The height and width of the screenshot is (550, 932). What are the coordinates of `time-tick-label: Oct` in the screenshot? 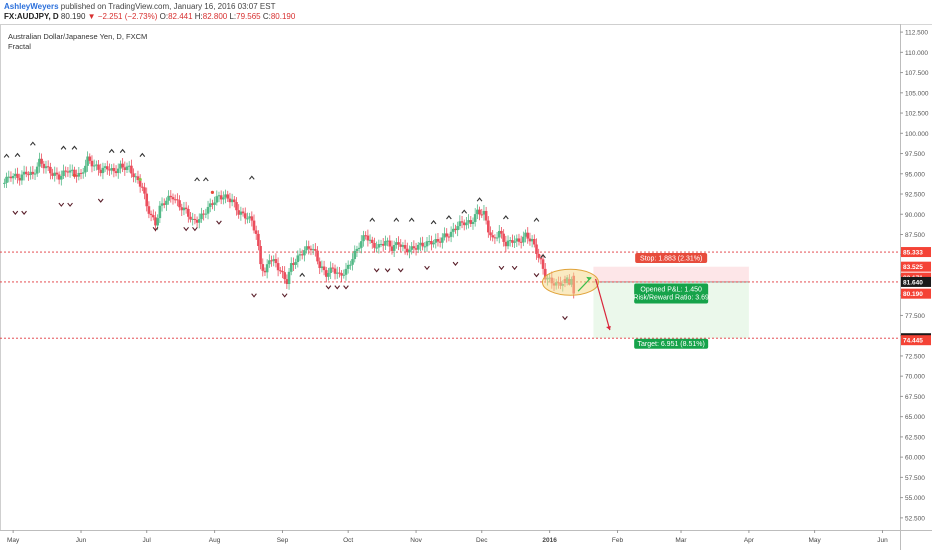 It's located at (348, 540).